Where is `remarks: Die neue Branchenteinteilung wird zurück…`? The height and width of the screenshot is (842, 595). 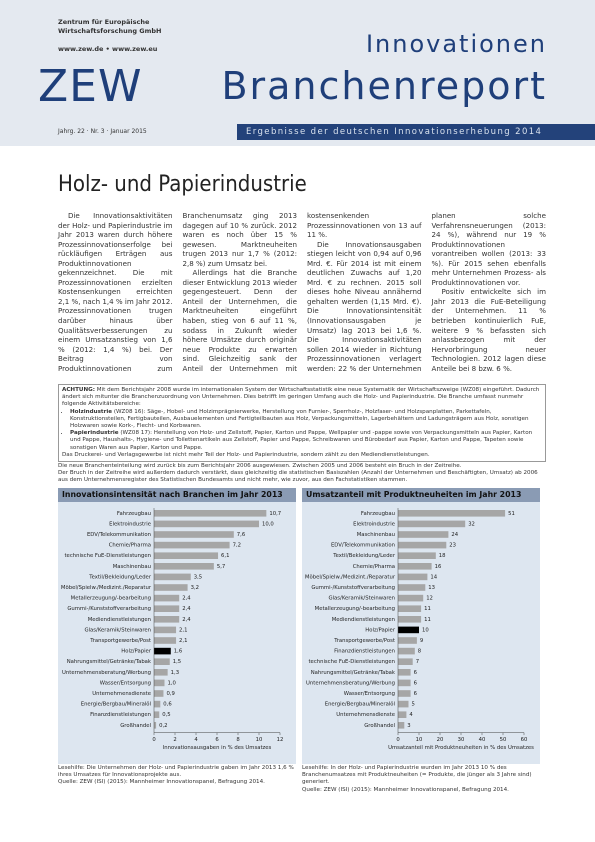 remarks: Die neue Branchenteinteilung wird zurück… is located at coordinates (302, 474).